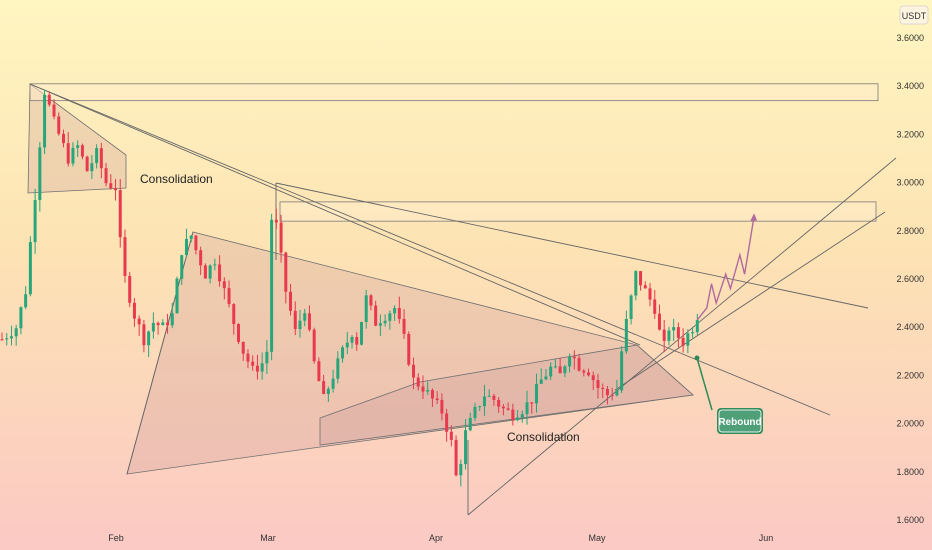 This screenshot has width=932, height=550. I want to click on resistance-zone, so click(578, 211).